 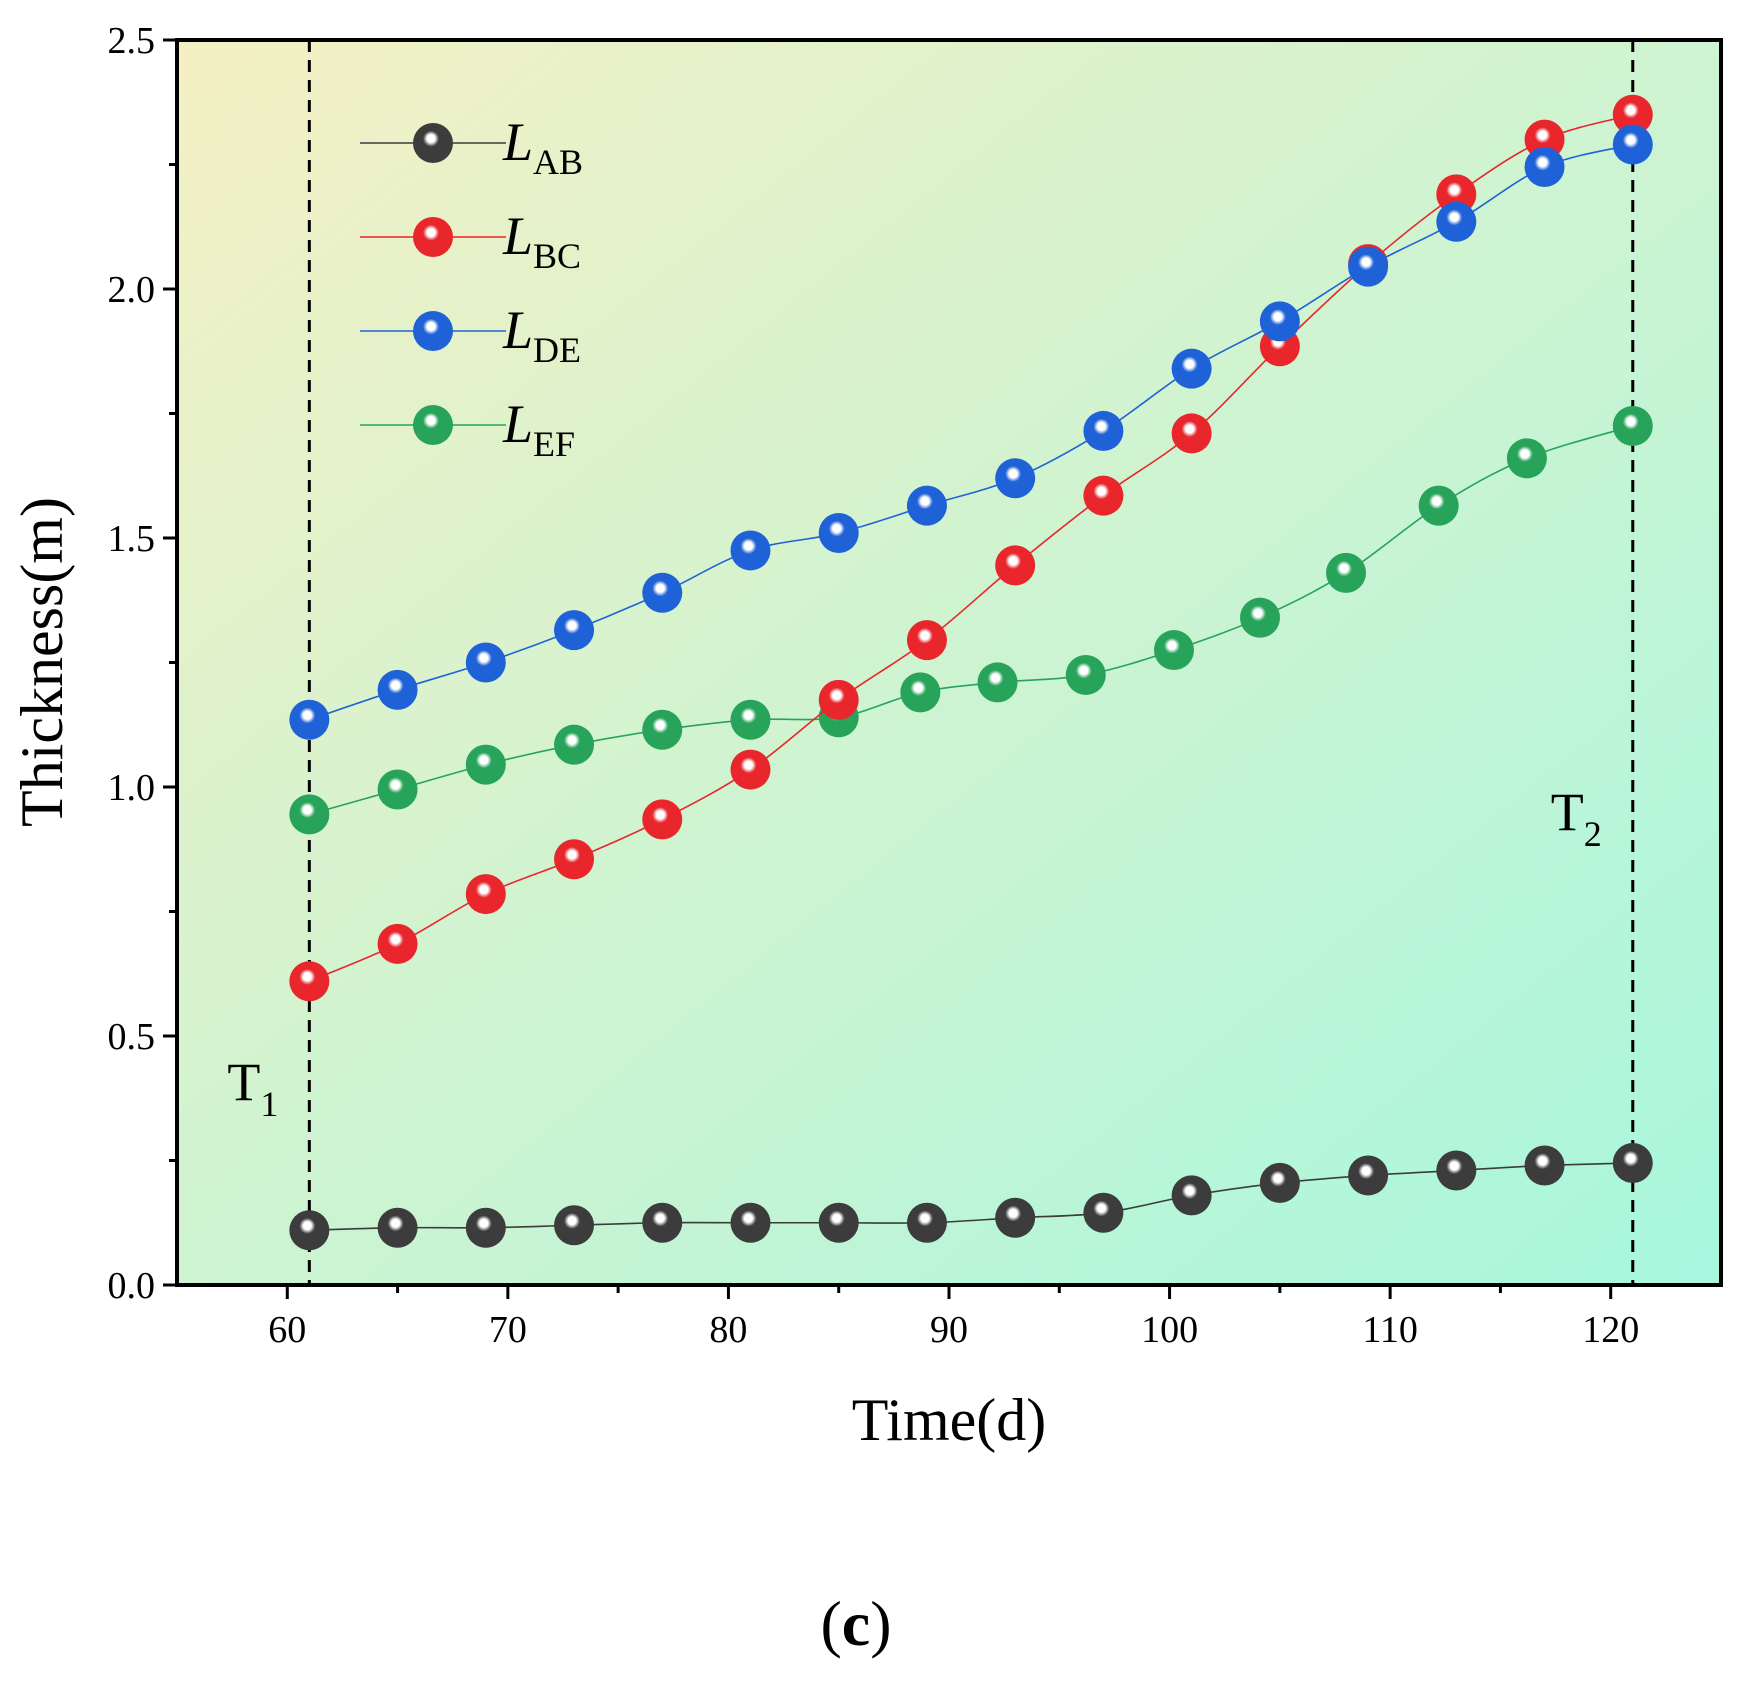 What do you see at coordinates (1173, 650) in the screenshot?
I see `data-point-LEF-100.2` at bounding box center [1173, 650].